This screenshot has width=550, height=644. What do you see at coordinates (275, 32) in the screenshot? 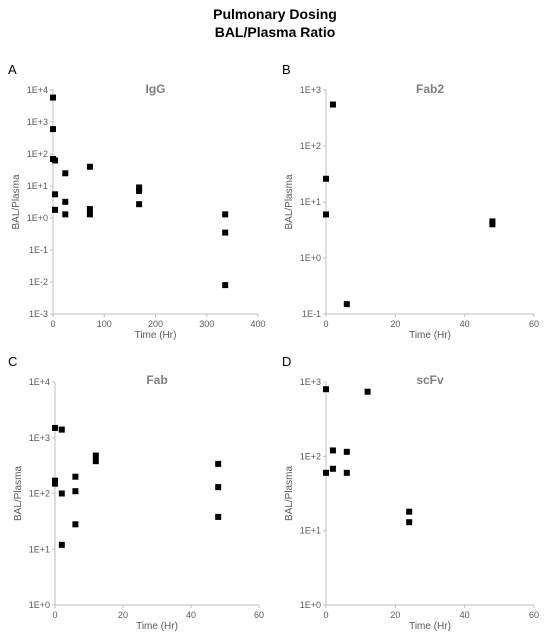
I see `figure-subtitle: BAL/Plasma Ratio` at bounding box center [275, 32].